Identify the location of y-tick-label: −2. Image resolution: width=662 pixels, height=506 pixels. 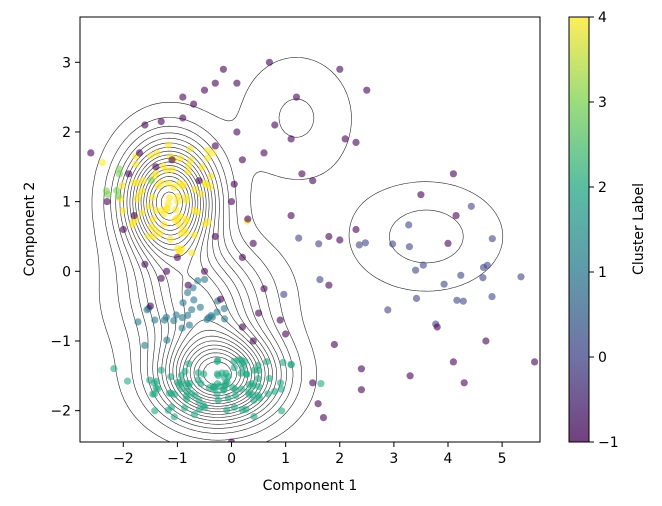
(60, 412).